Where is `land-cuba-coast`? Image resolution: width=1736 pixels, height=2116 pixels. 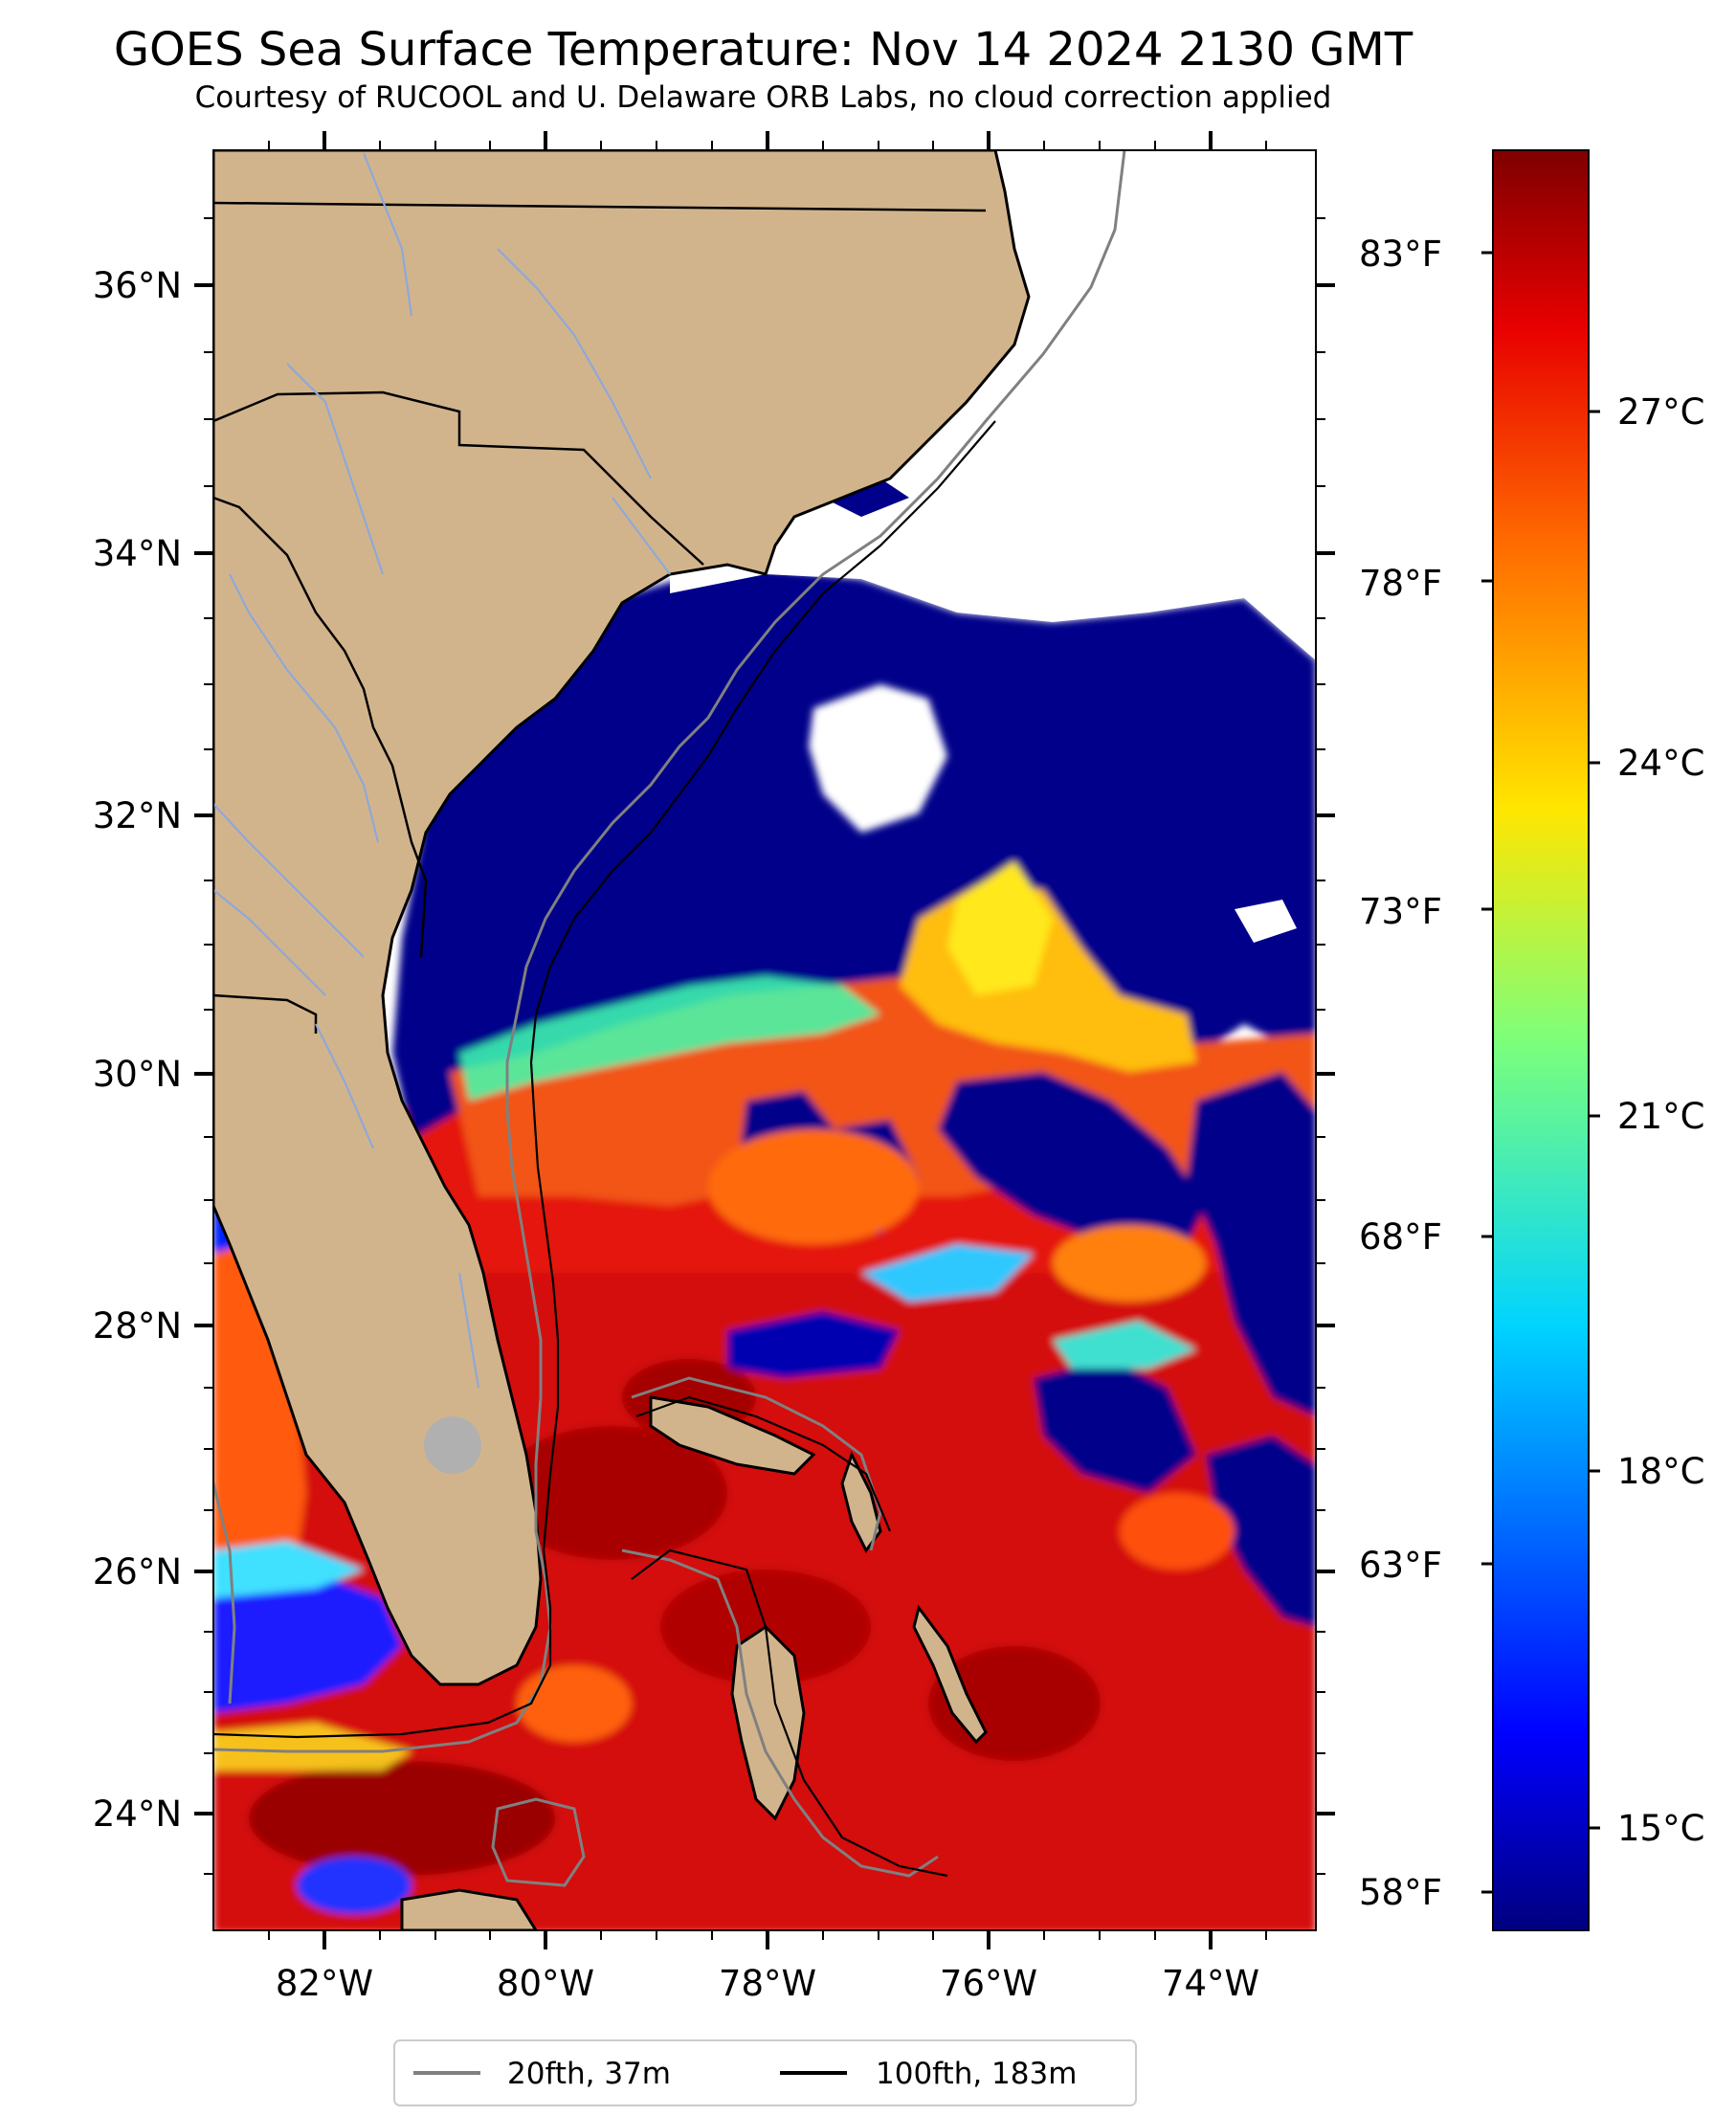 land-cuba-coast is located at coordinates (469, 1909).